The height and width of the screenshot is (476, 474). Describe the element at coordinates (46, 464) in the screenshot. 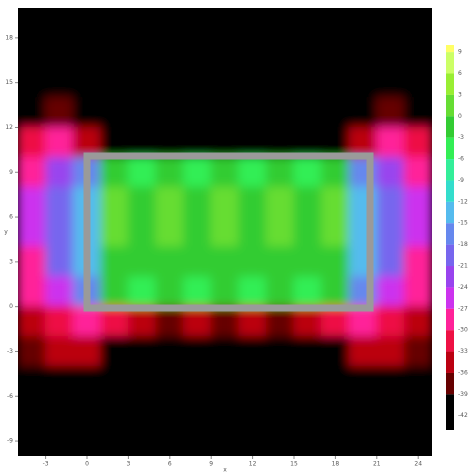

I see `x-tick-label: -3` at that location.